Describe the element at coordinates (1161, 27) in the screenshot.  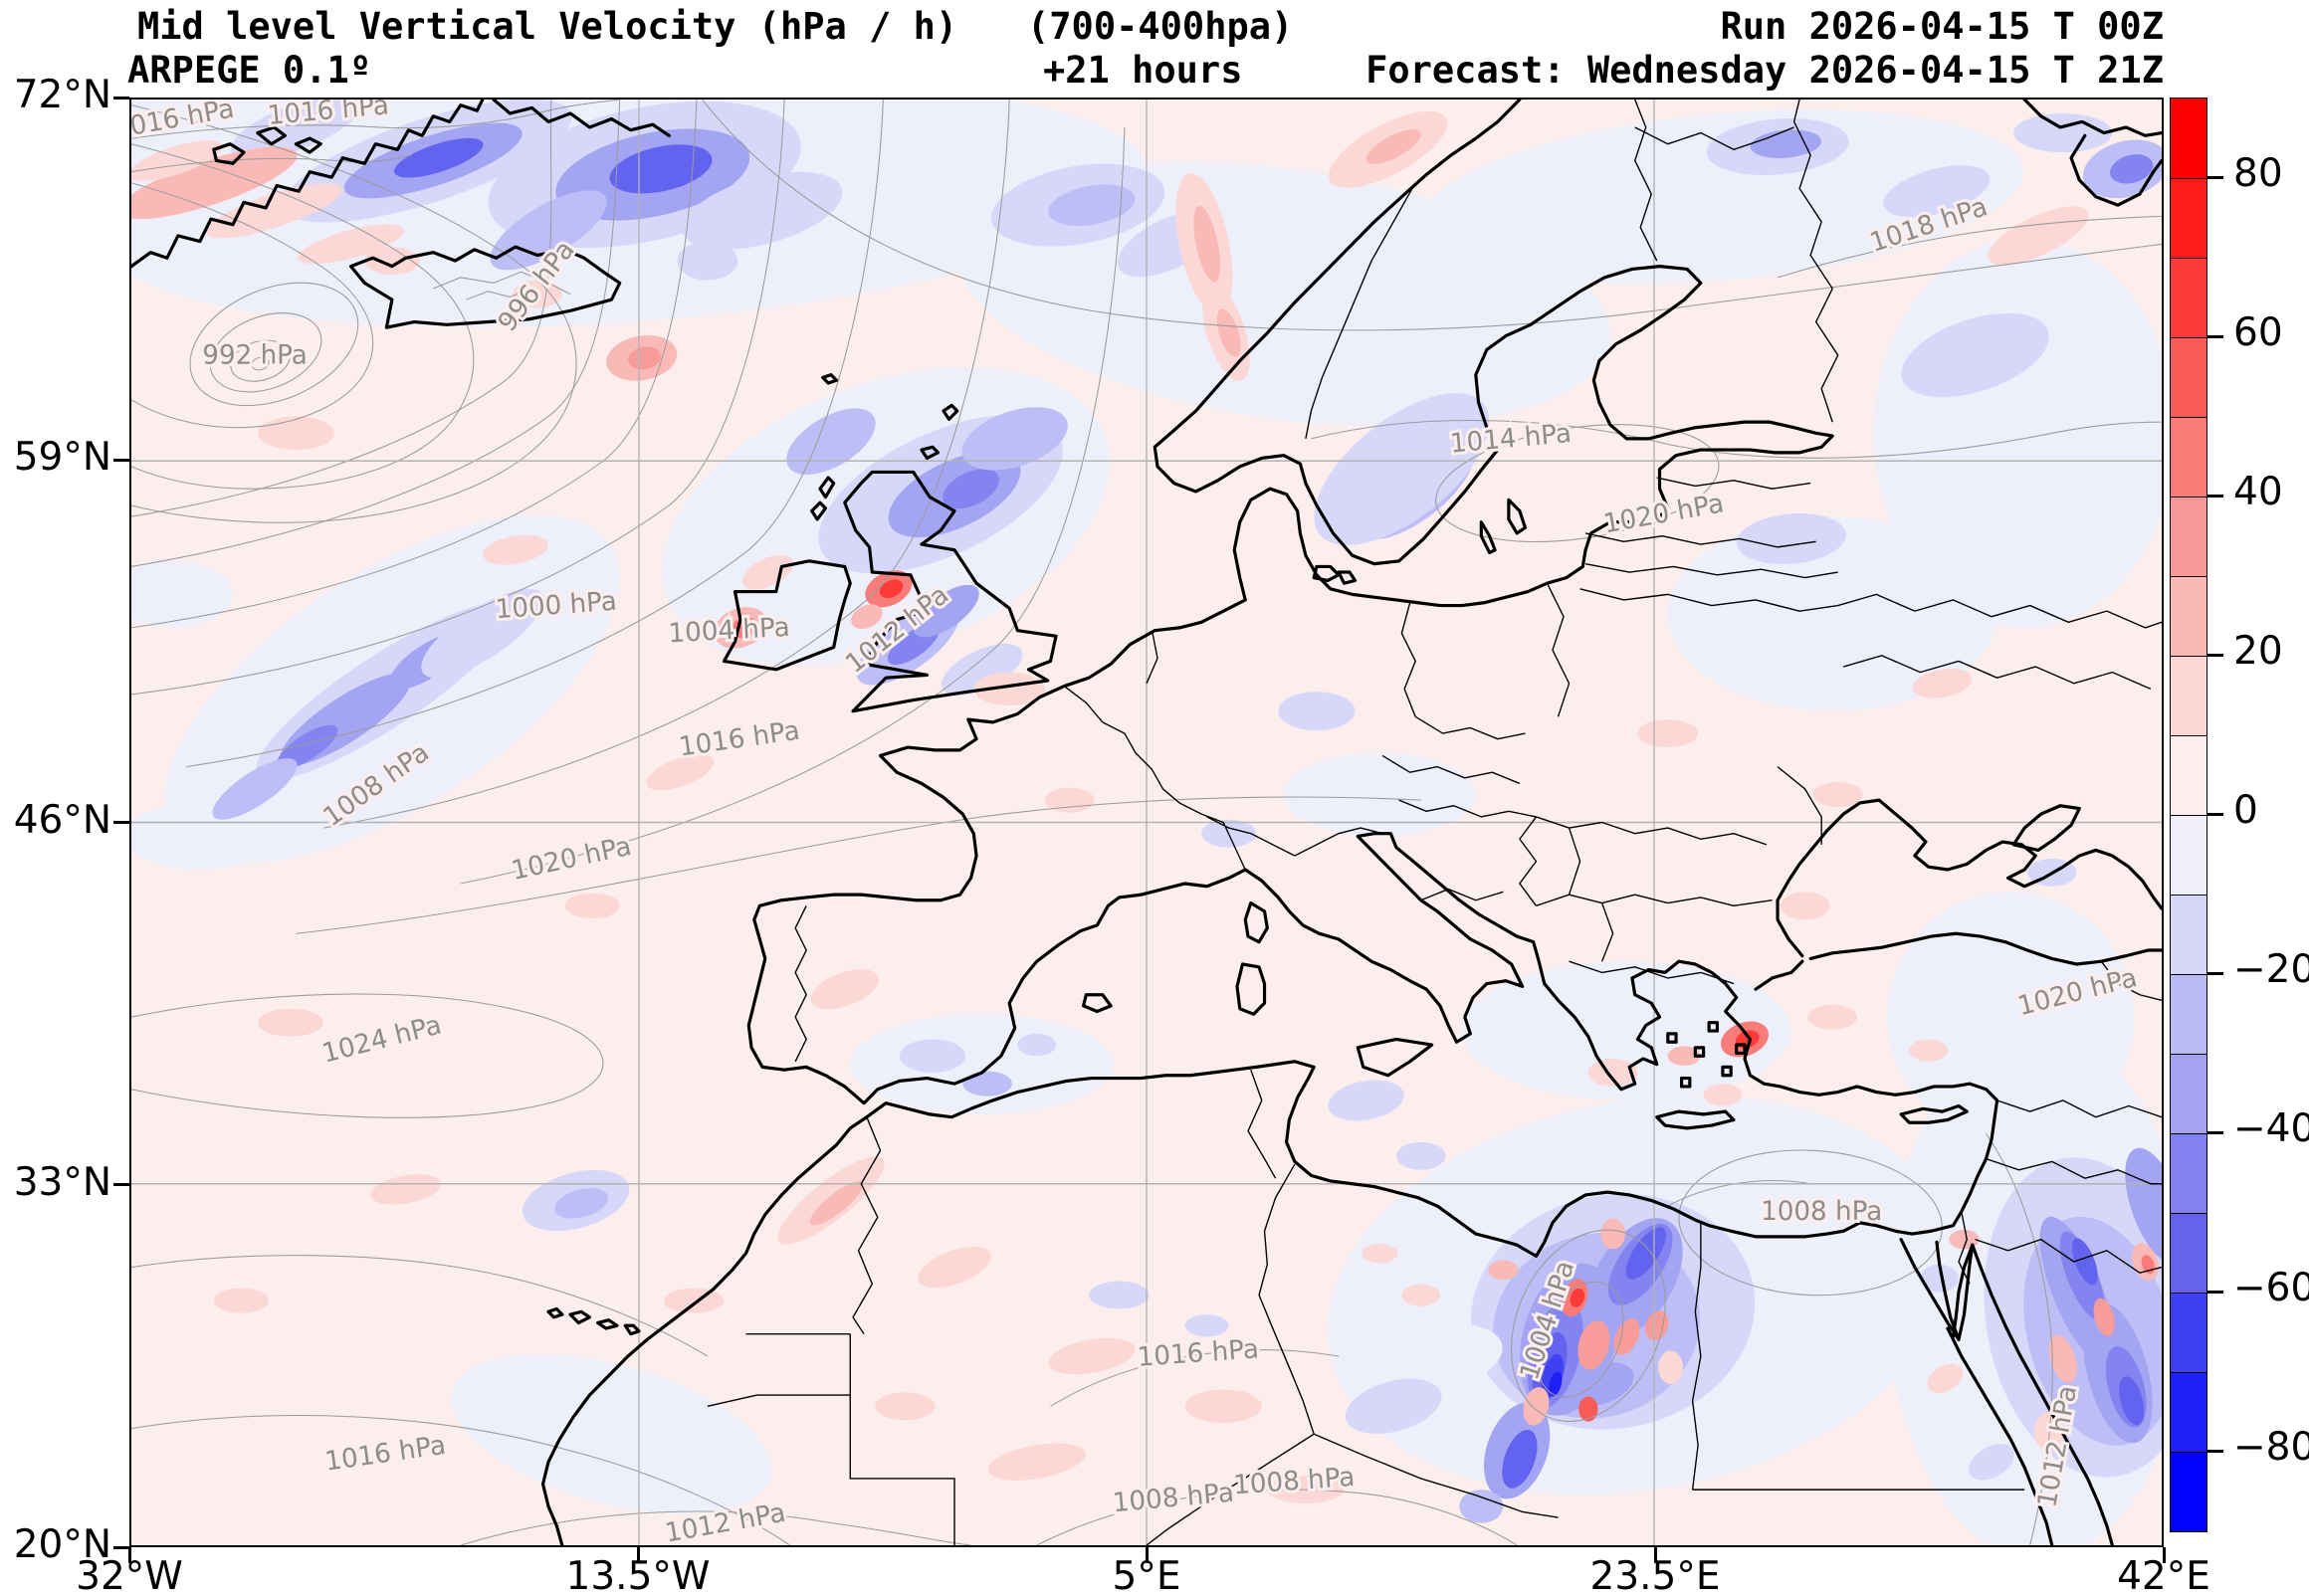
I see `chart-layer-label: (700-400hpa)` at that location.